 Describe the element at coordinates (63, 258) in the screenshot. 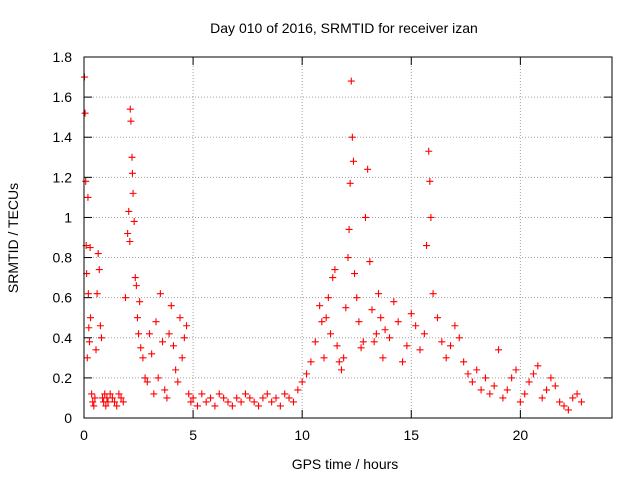

I see `y-tick-label: 0.8` at that location.